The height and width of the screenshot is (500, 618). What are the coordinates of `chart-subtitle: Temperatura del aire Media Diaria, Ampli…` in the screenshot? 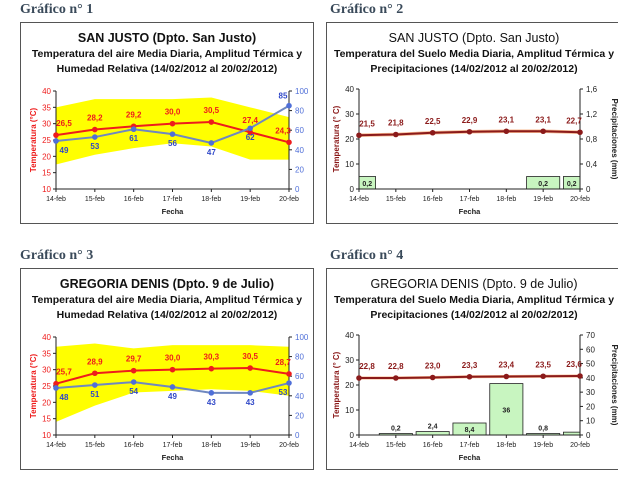 It's located at (167, 54).